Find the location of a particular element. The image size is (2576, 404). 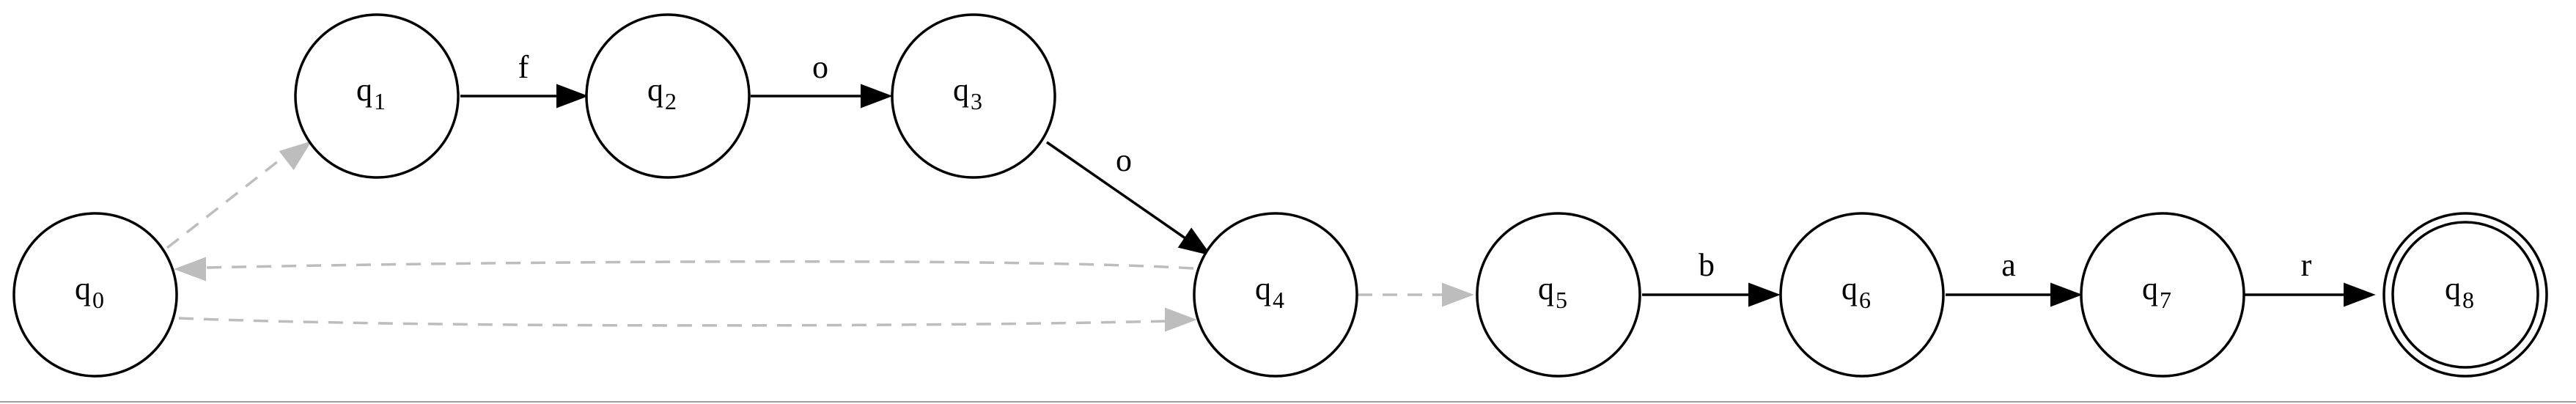

edge-q0-q4 is located at coordinates (672, 322).